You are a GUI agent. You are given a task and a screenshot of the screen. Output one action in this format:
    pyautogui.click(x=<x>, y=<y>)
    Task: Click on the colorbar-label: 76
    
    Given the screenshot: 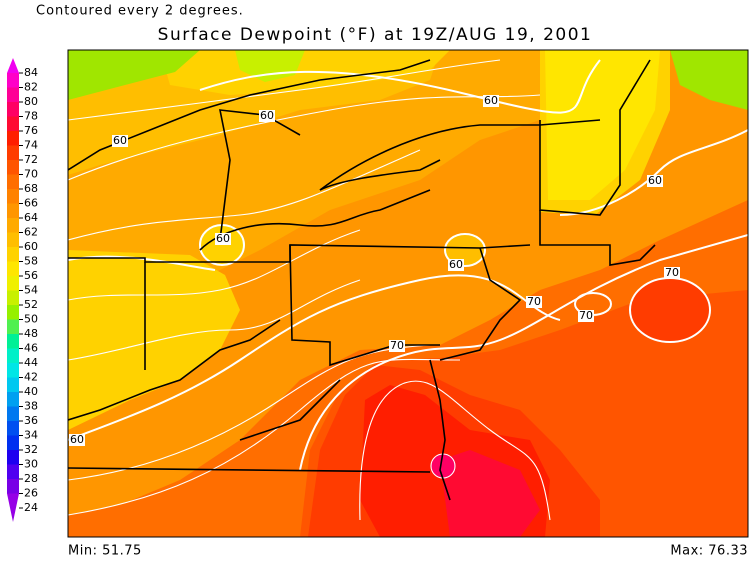 What is the action you would take?
    pyautogui.click(x=31, y=130)
    